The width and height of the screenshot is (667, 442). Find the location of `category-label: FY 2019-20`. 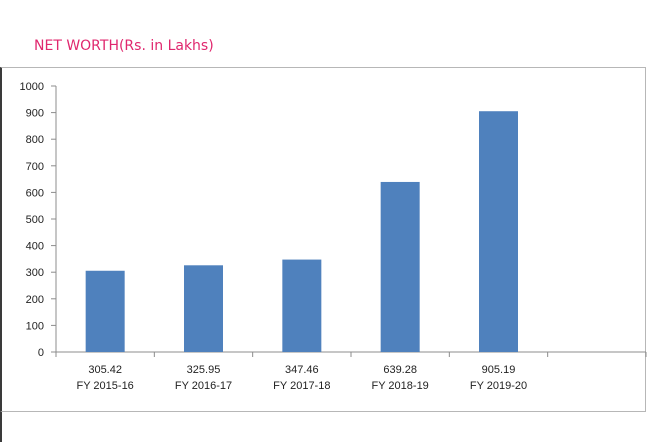

category-label: FY 2019-20 is located at coordinates (498, 386).